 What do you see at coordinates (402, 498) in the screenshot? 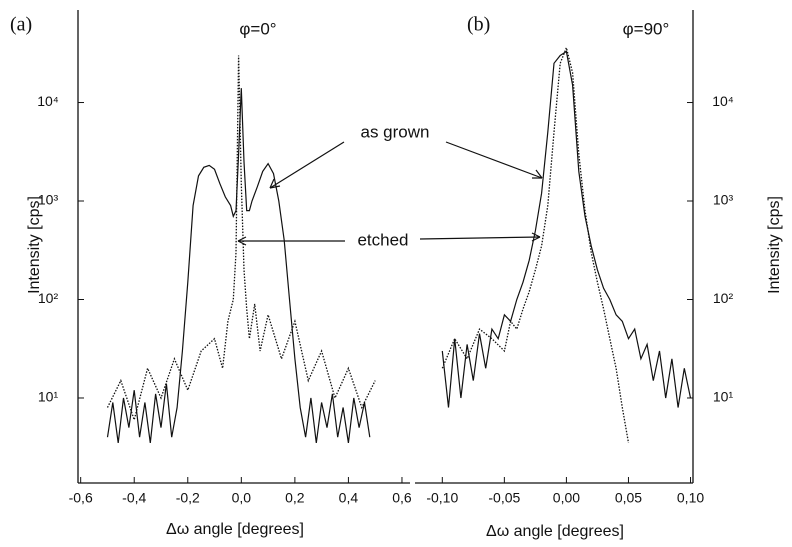
I see `x-tick-label: 0,6` at bounding box center [402, 498].